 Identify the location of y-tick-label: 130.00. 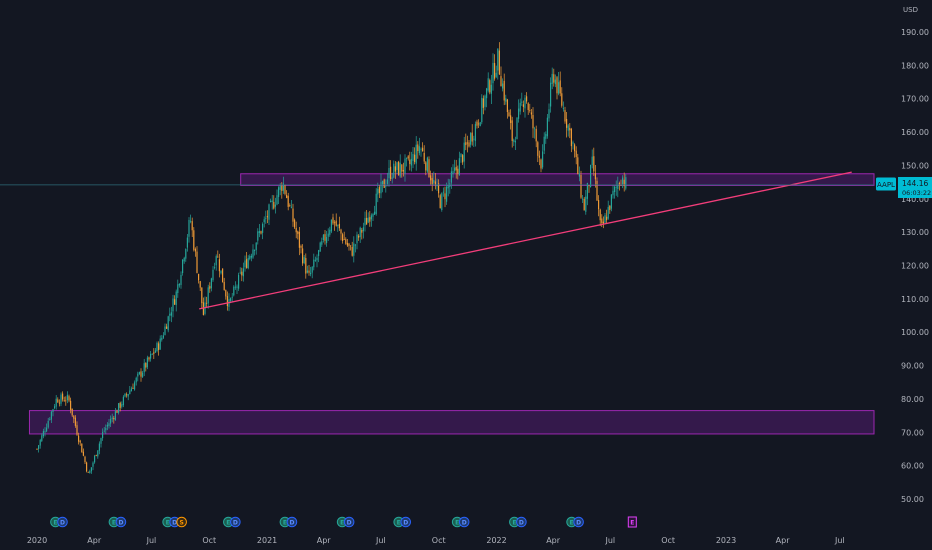
(915, 232).